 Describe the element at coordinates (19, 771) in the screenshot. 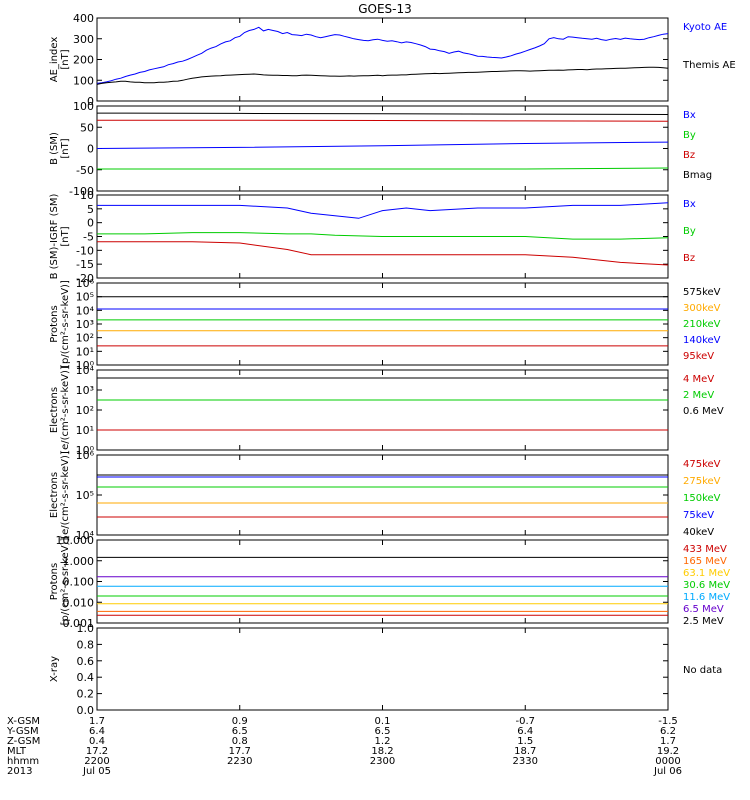

I see `footer-row-label: 2013` at that location.